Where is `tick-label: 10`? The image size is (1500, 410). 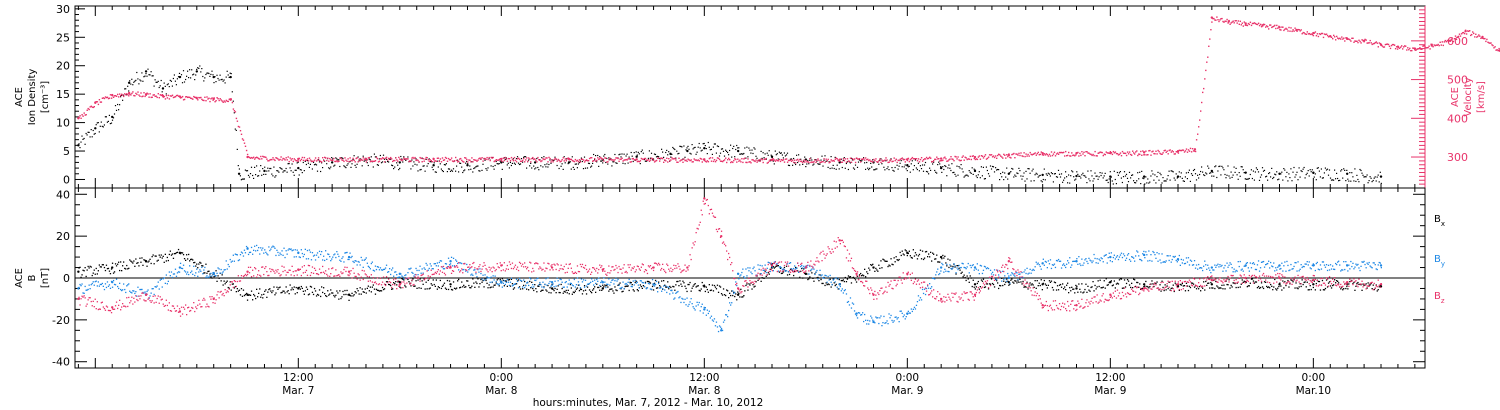
tick-label: 10 is located at coordinates (63, 123).